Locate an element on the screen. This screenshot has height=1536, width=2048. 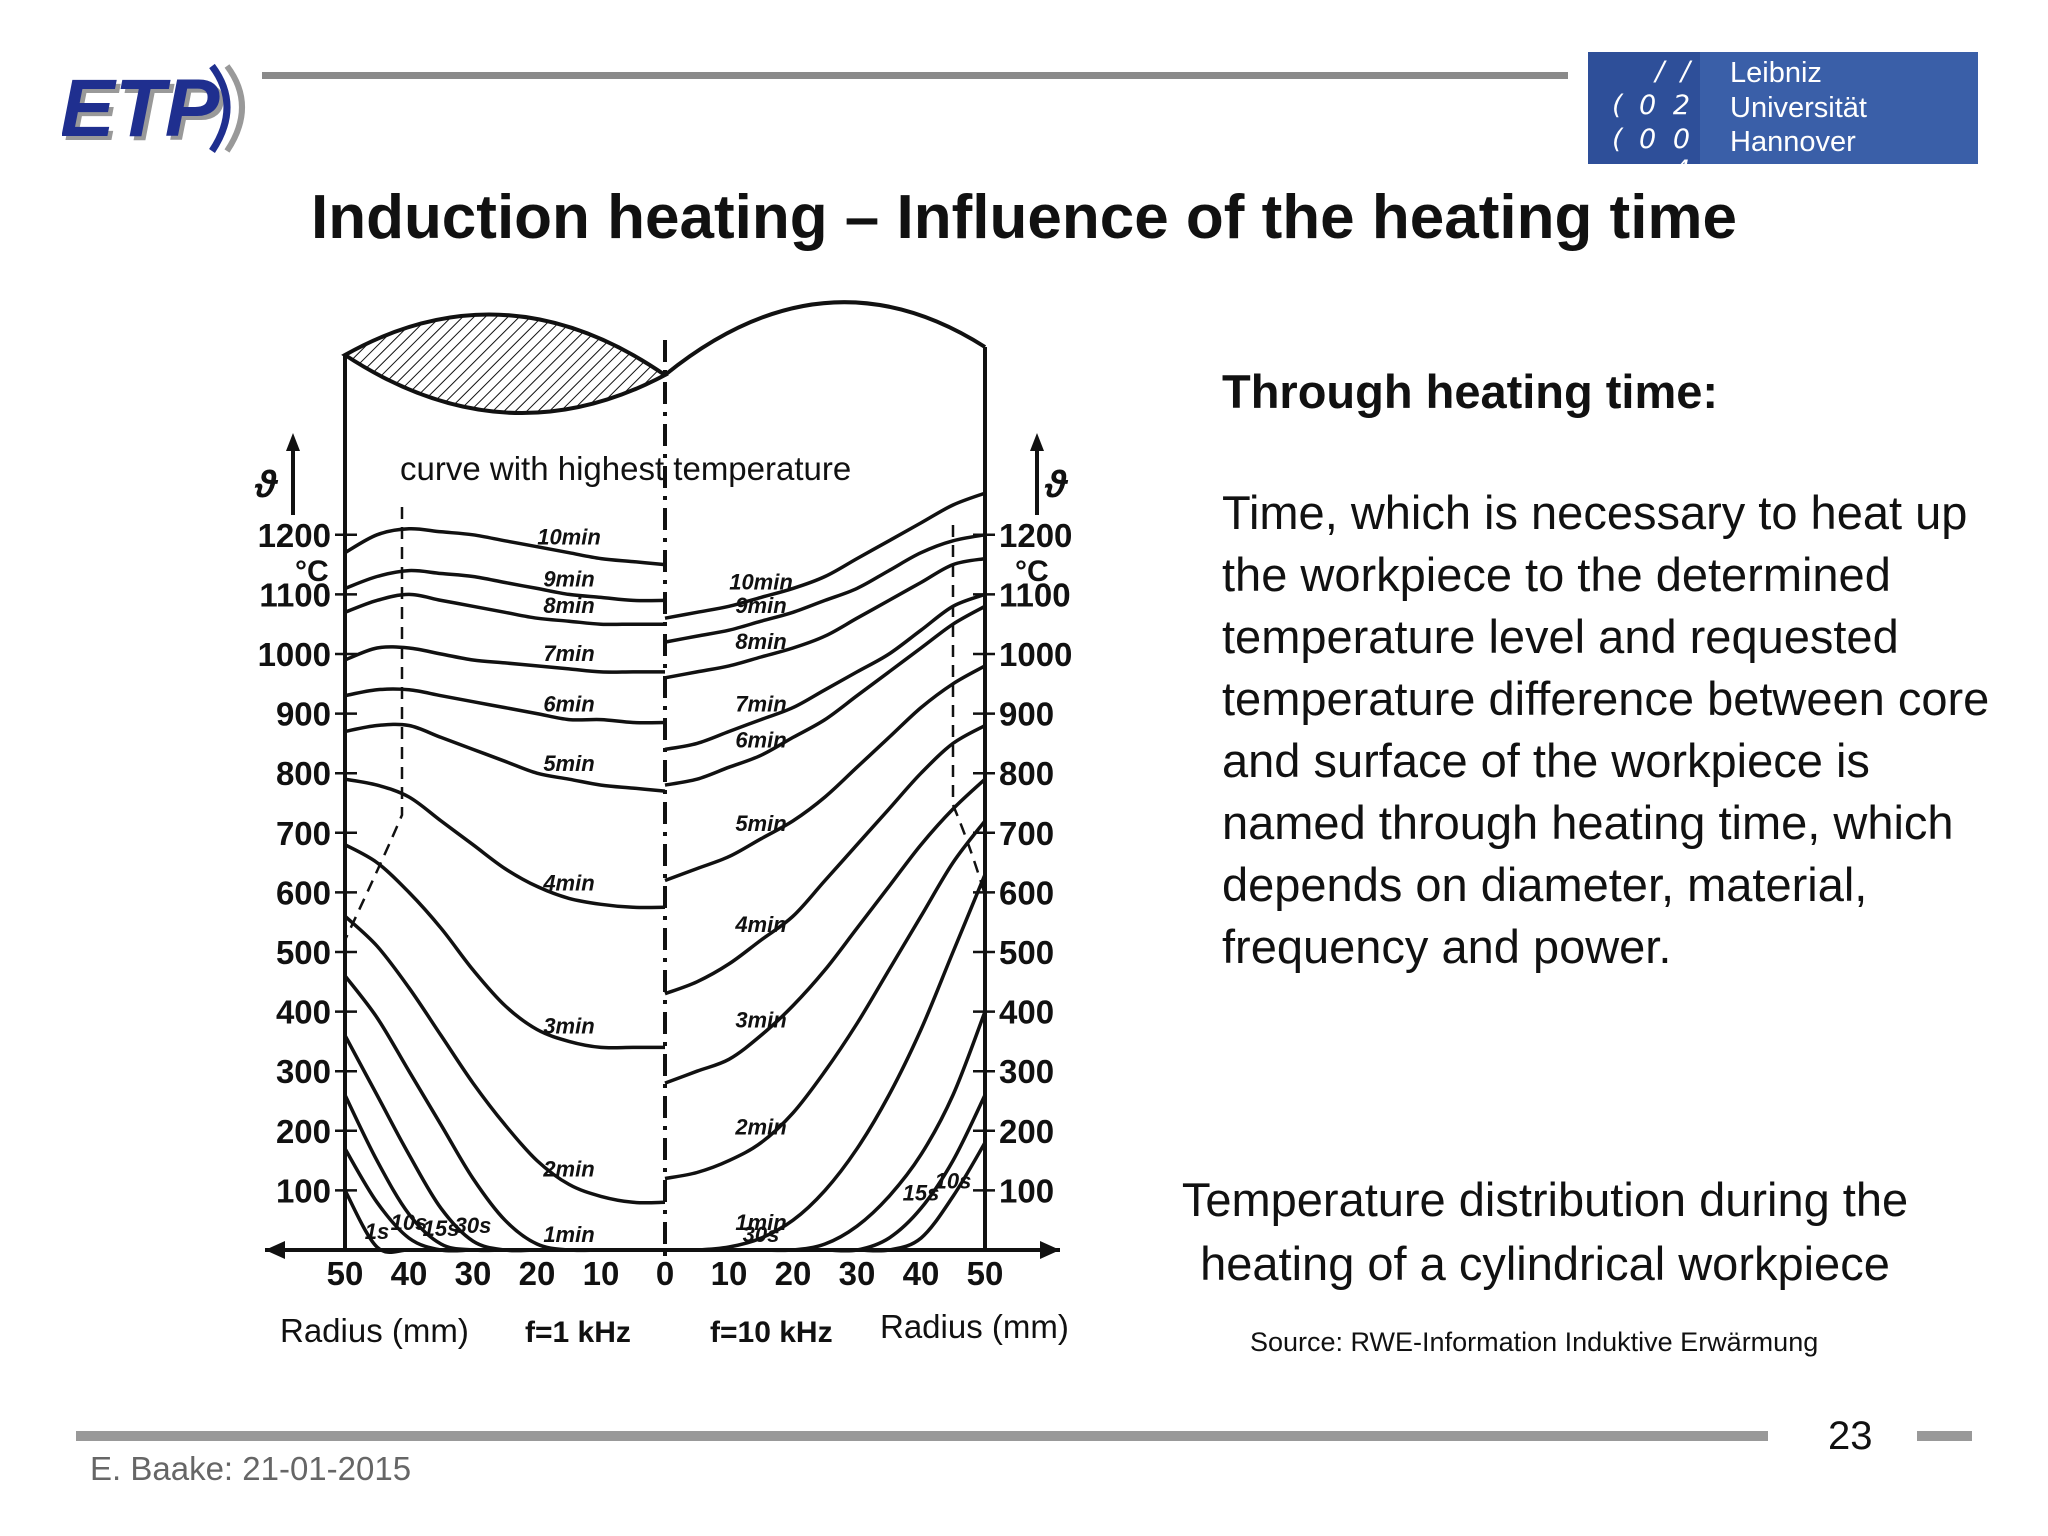
caption-line: heating of a cylindrical workpiece is located at coordinates (1545, 1263).